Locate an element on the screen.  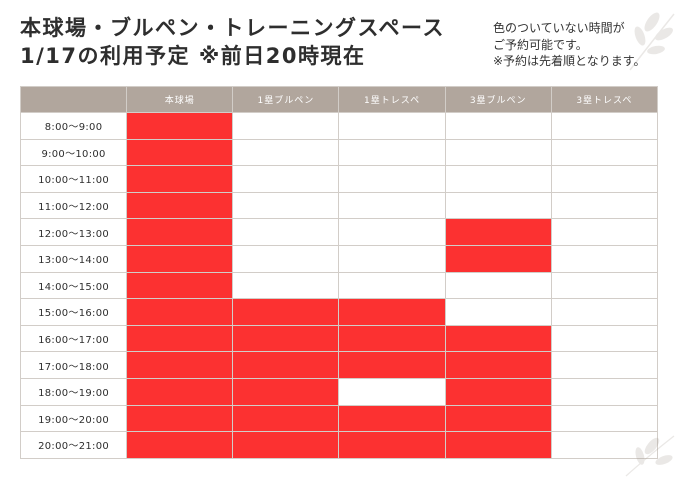
reservation-note: 色のついていない時間が ご予約可能です。 ※予約は先着順となります。 is located at coordinates (585, 45).